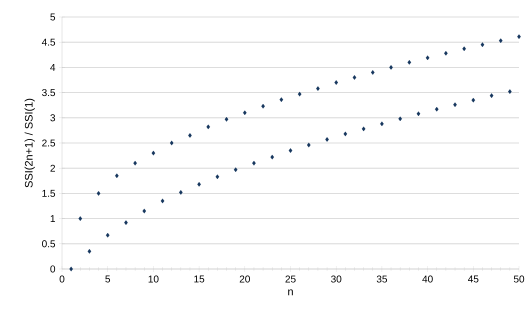 The width and height of the screenshot is (529, 326). What do you see at coordinates (382, 279) in the screenshot?
I see `x-tick-label: 35` at bounding box center [382, 279].